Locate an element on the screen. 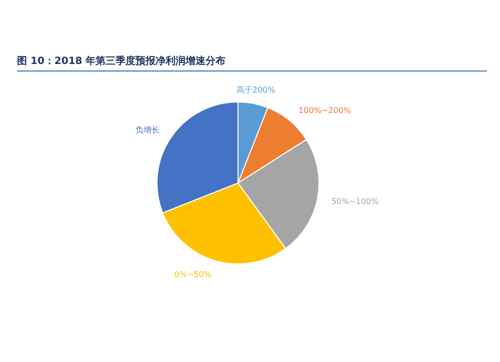  slice-label: 50%~100% is located at coordinates (355, 201).